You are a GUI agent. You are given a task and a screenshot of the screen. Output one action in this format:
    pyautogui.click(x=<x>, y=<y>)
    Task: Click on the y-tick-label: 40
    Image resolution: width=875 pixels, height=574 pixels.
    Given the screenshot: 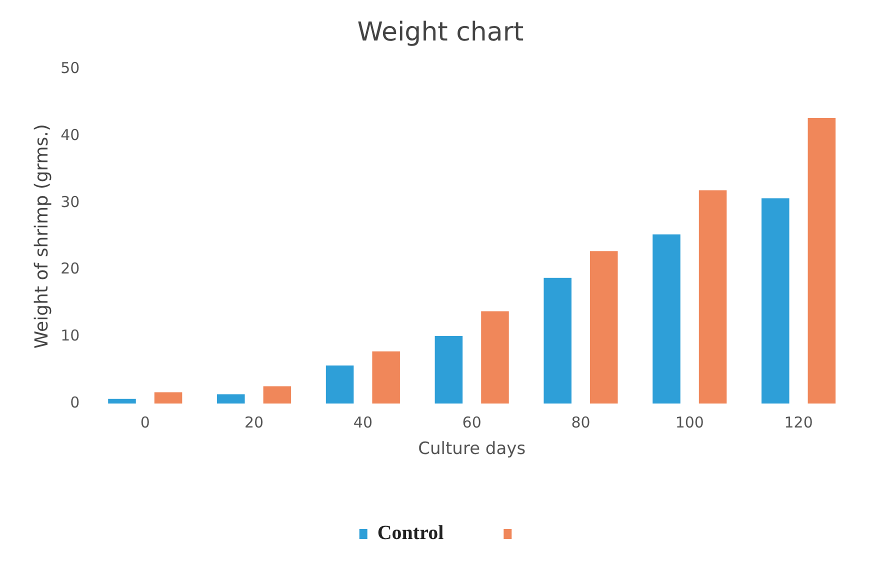 What is the action you would take?
    pyautogui.click(x=70, y=135)
    